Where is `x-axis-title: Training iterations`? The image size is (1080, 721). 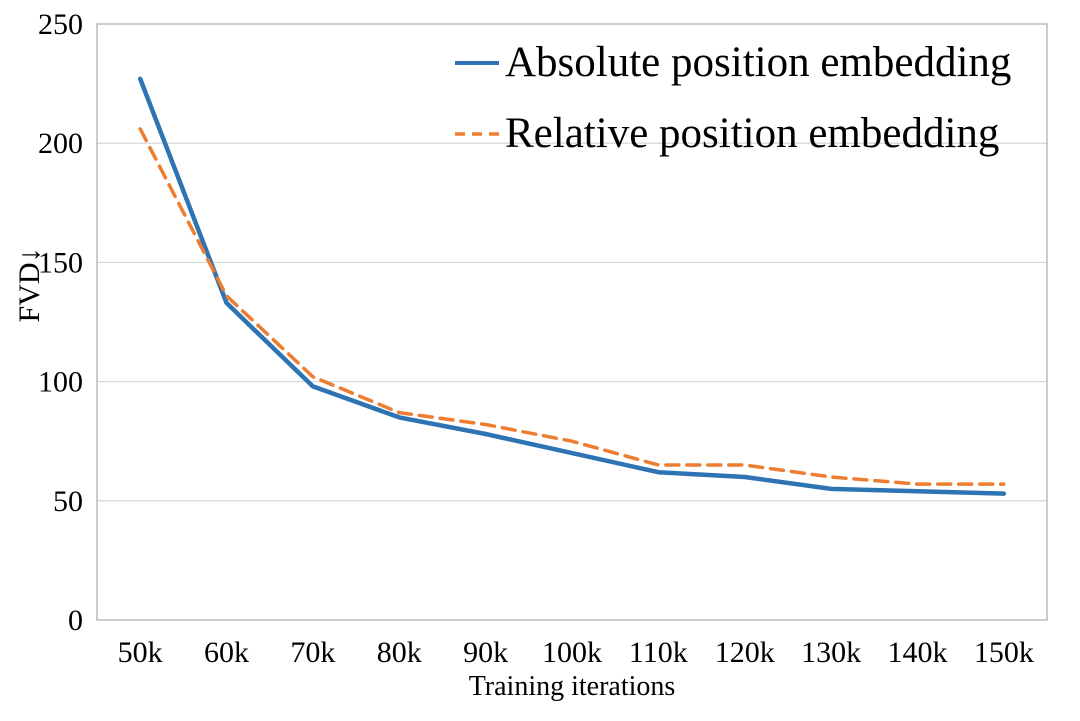 x-axis-title: Training iterations is located at coordinates (572, 686).